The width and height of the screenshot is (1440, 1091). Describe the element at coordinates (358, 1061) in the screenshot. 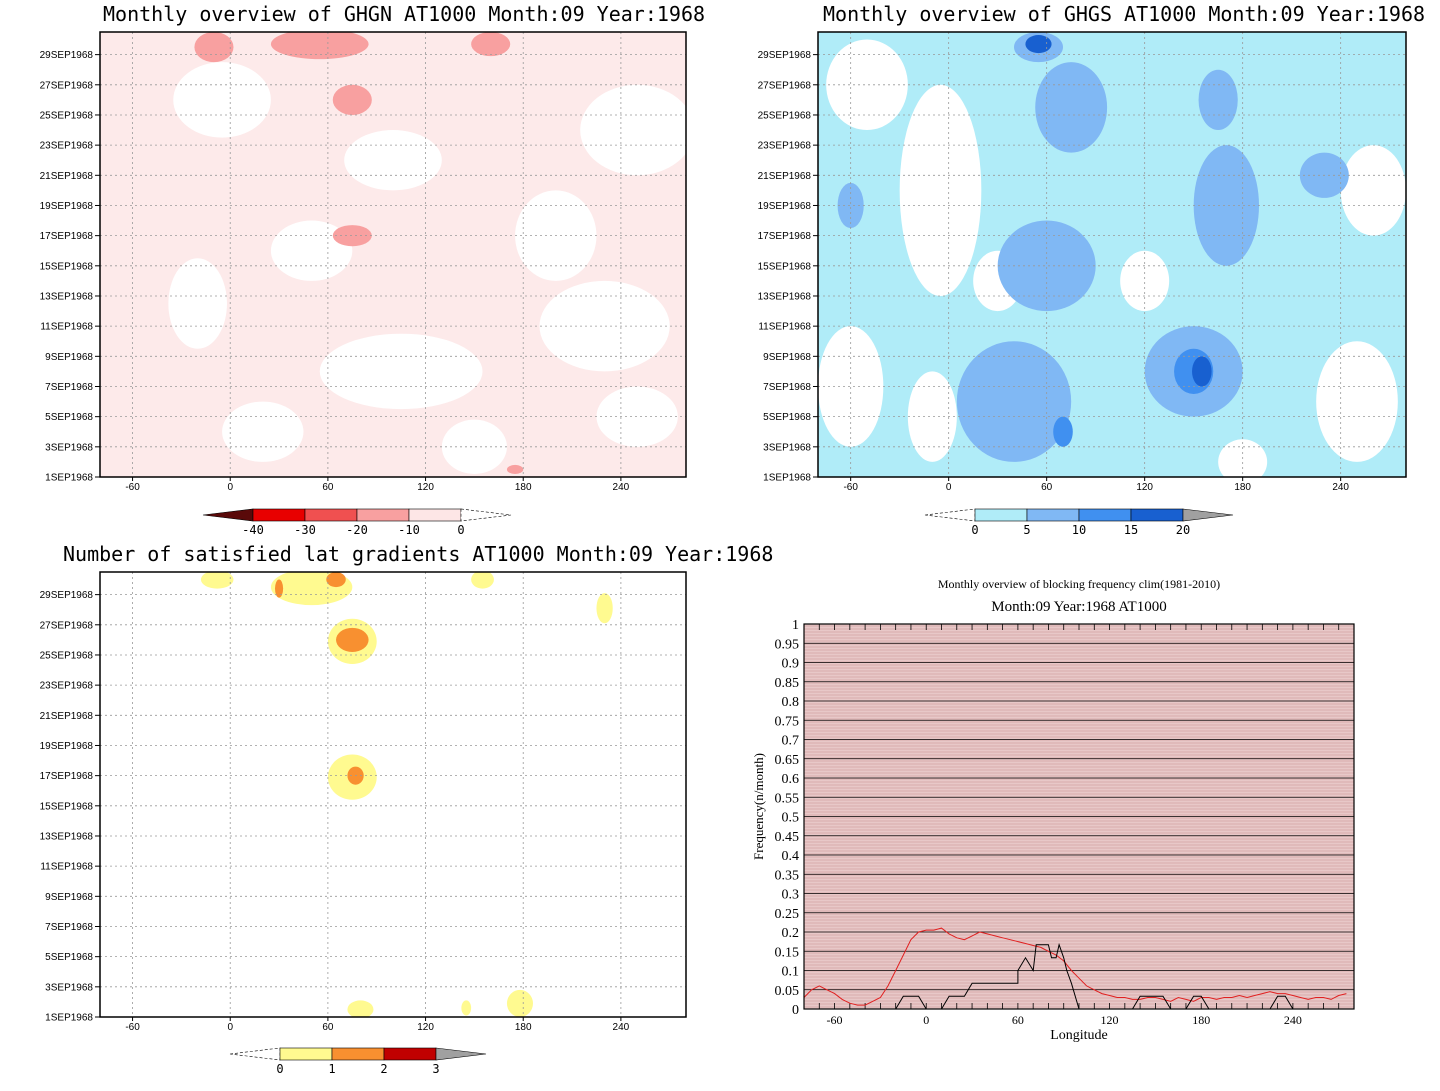

I see `colorbar-nlat: 0 1 2 3` at that location.